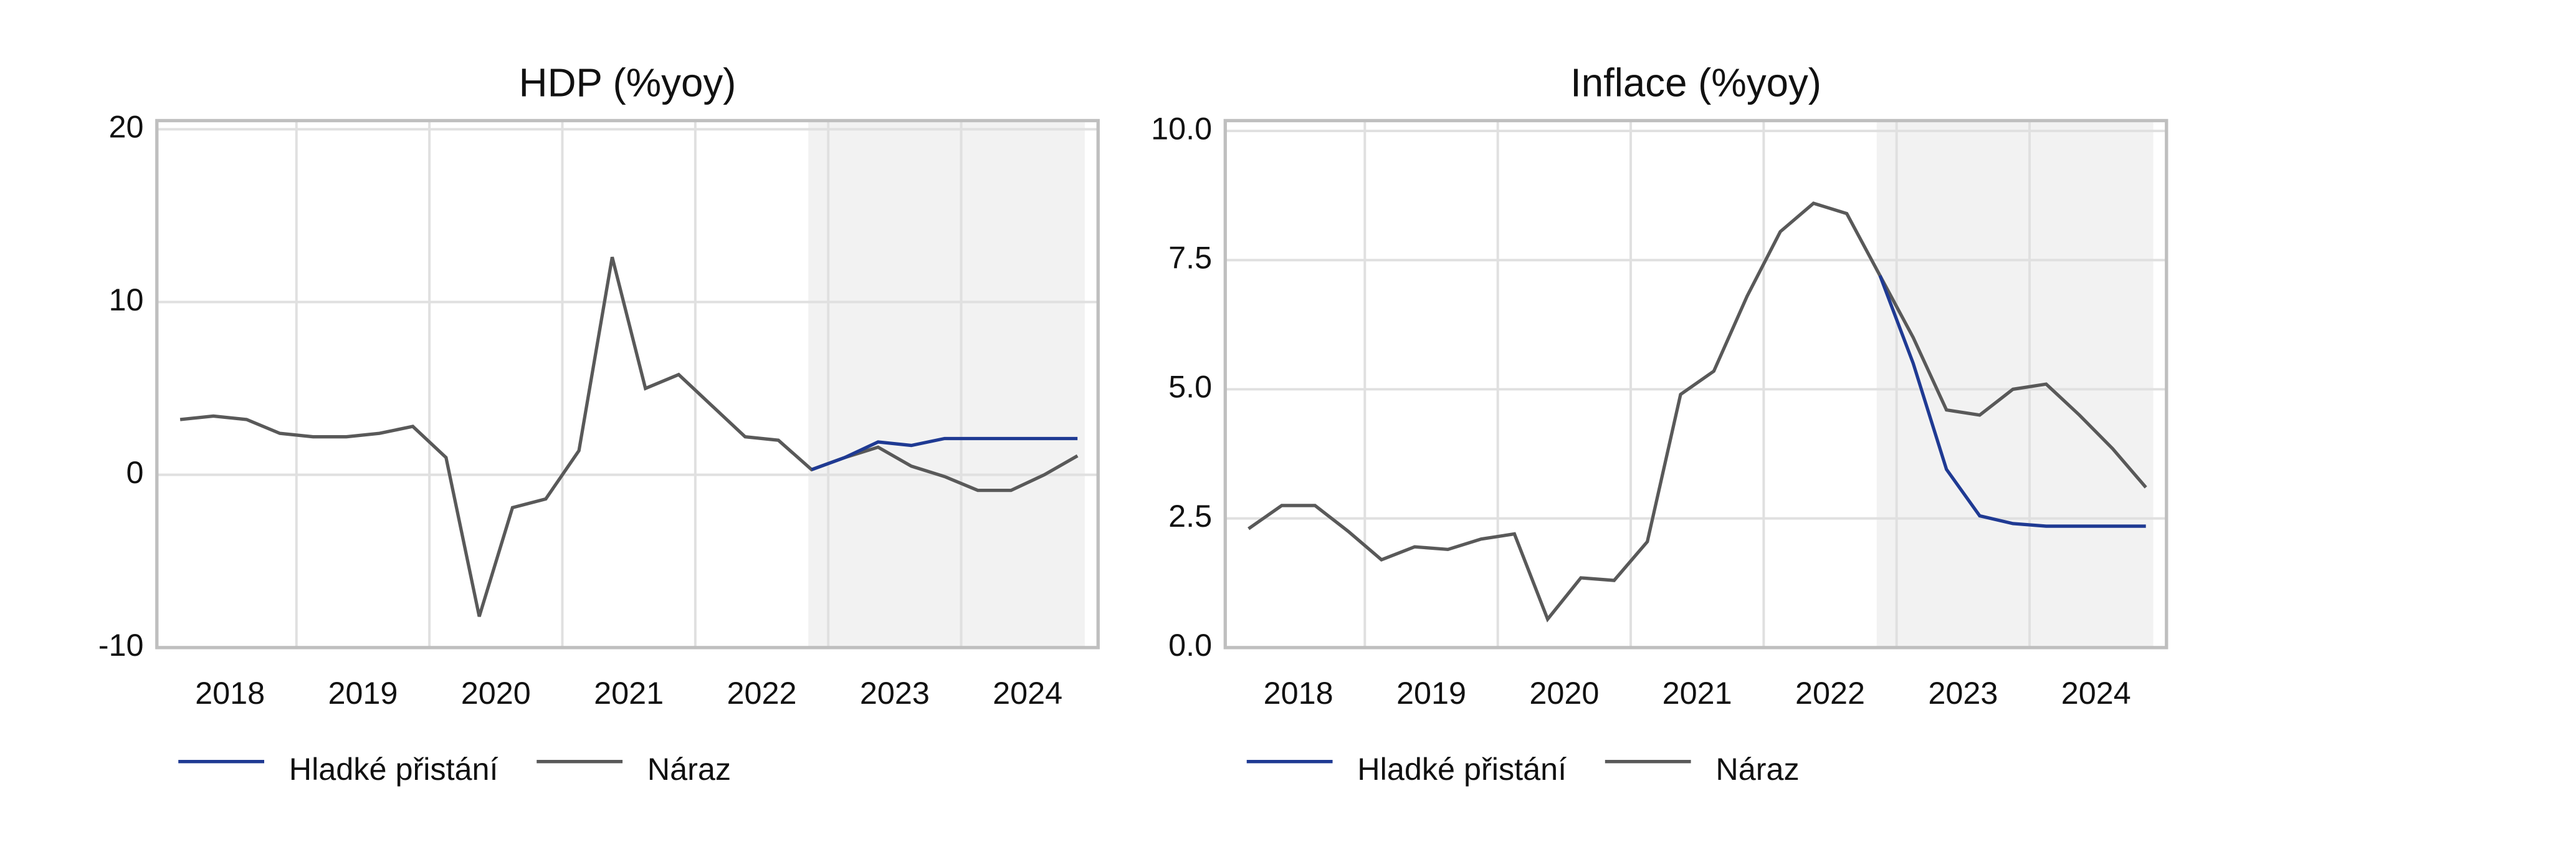 This screenshot has width=2576, height=864. What do you see at coordinates (1696, 83) in the screenshot?
I see `chart-title: Inflace (%yoy)` at bounding box center [1696, 83].